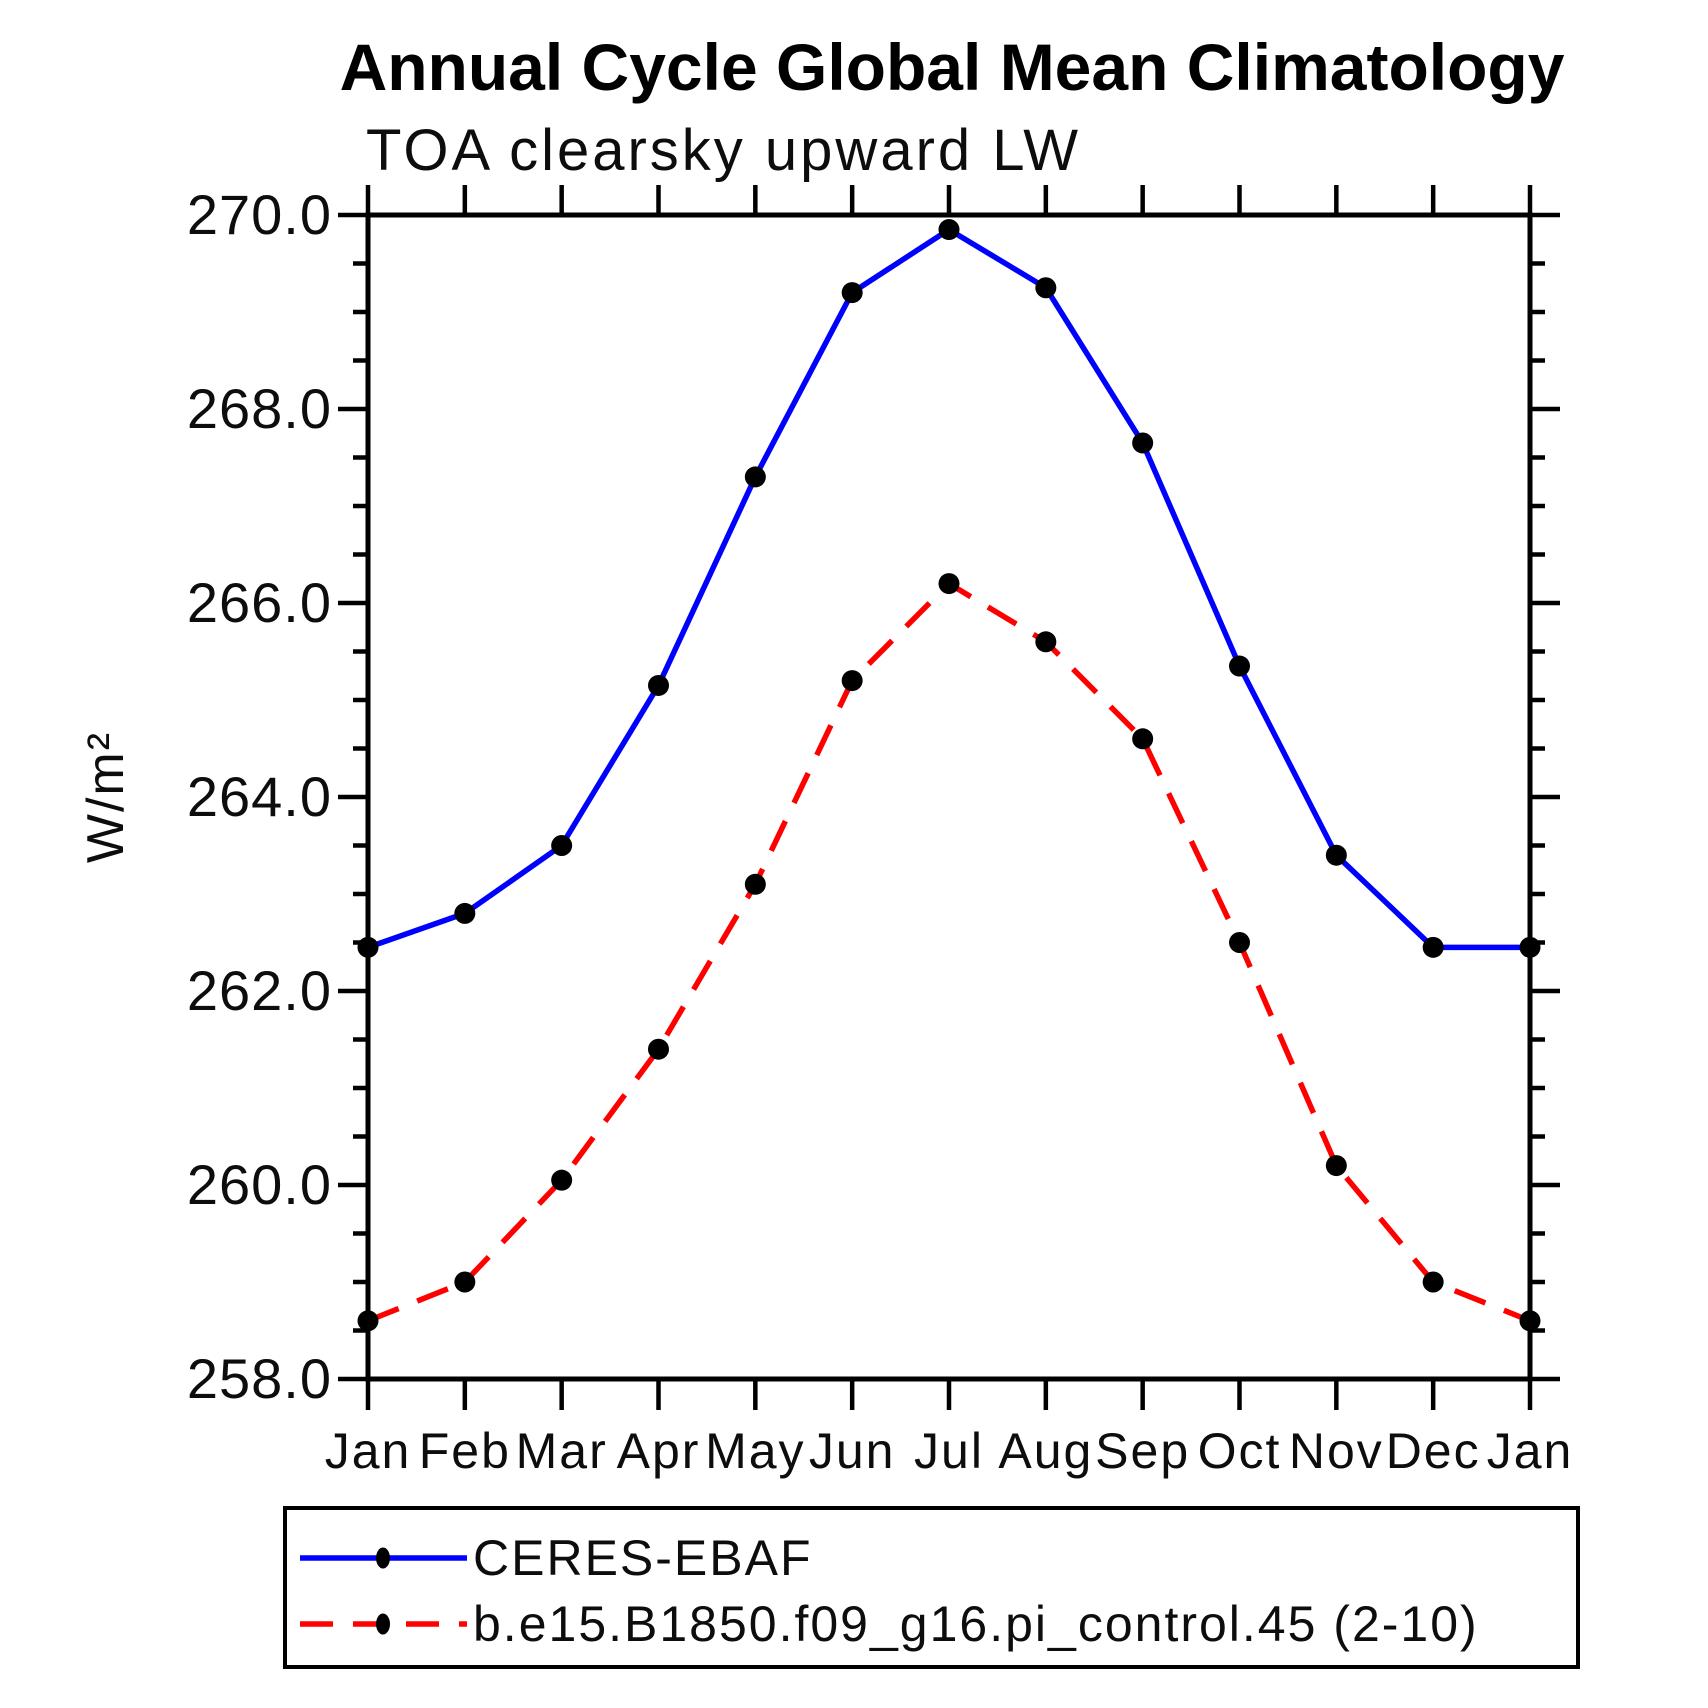 The image size is (1708, 1708). I want to click on y-tick-label: 260.0, so click(259, 1184).